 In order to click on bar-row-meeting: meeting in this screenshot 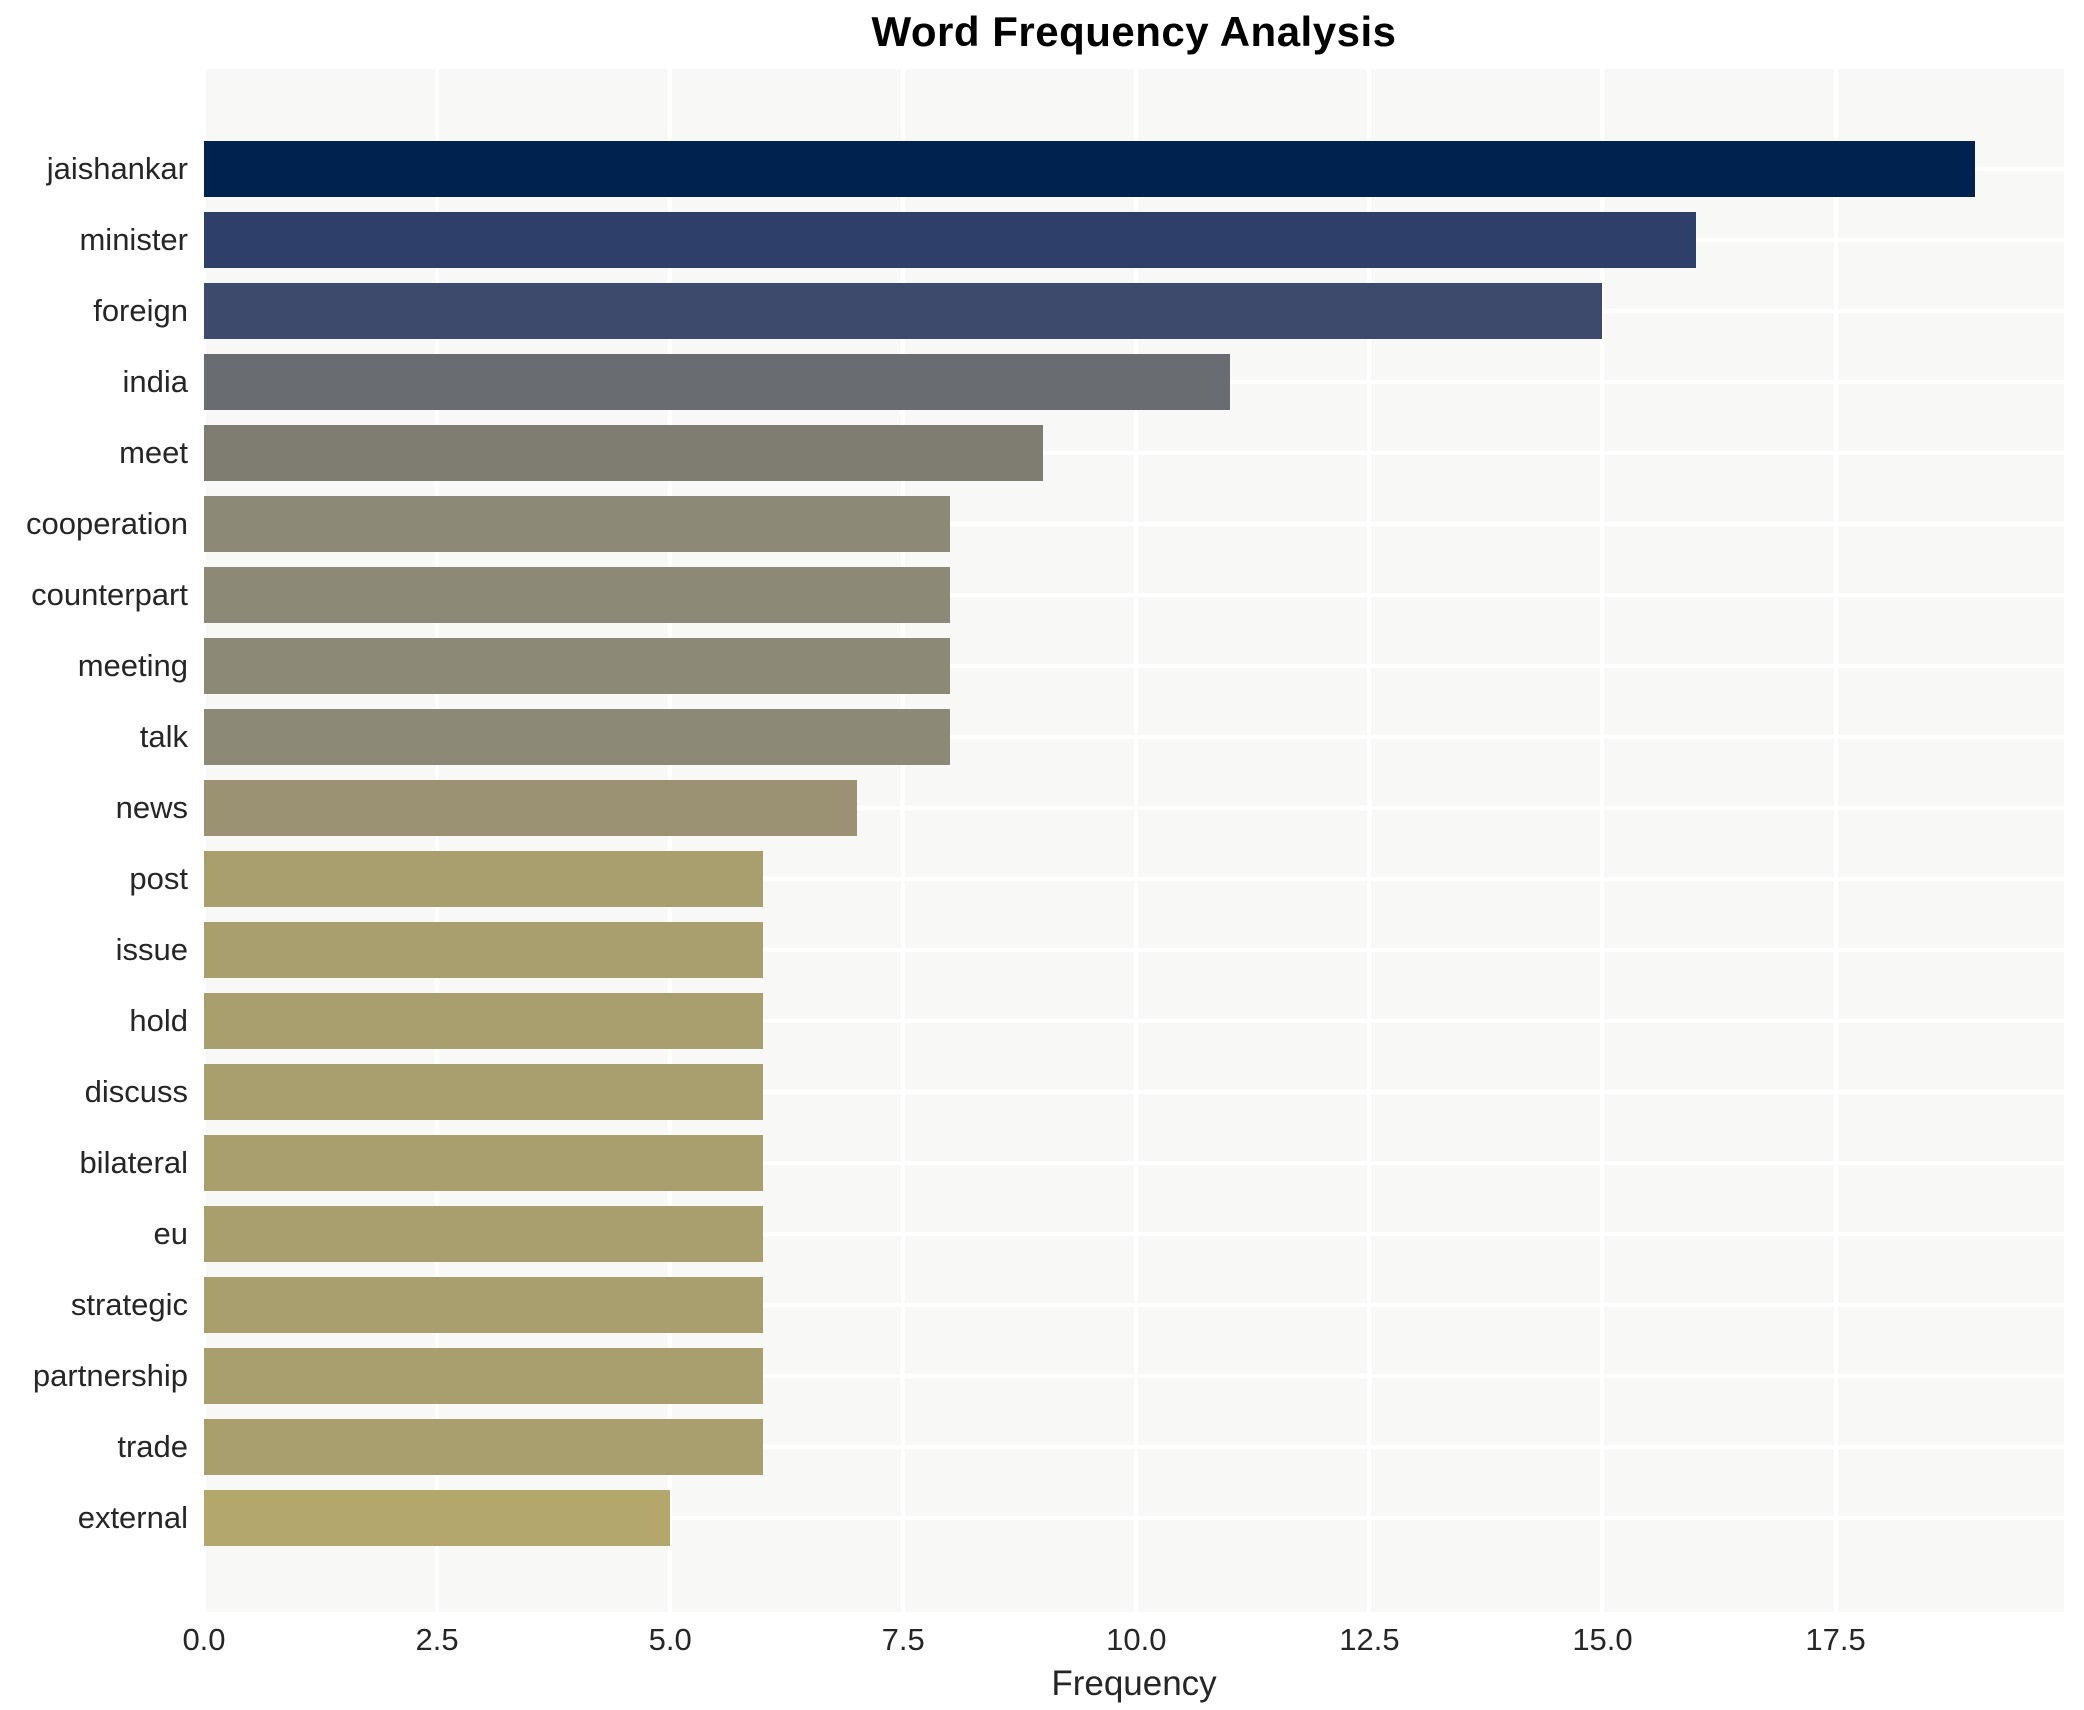, I will do `click(1071, 665)`.